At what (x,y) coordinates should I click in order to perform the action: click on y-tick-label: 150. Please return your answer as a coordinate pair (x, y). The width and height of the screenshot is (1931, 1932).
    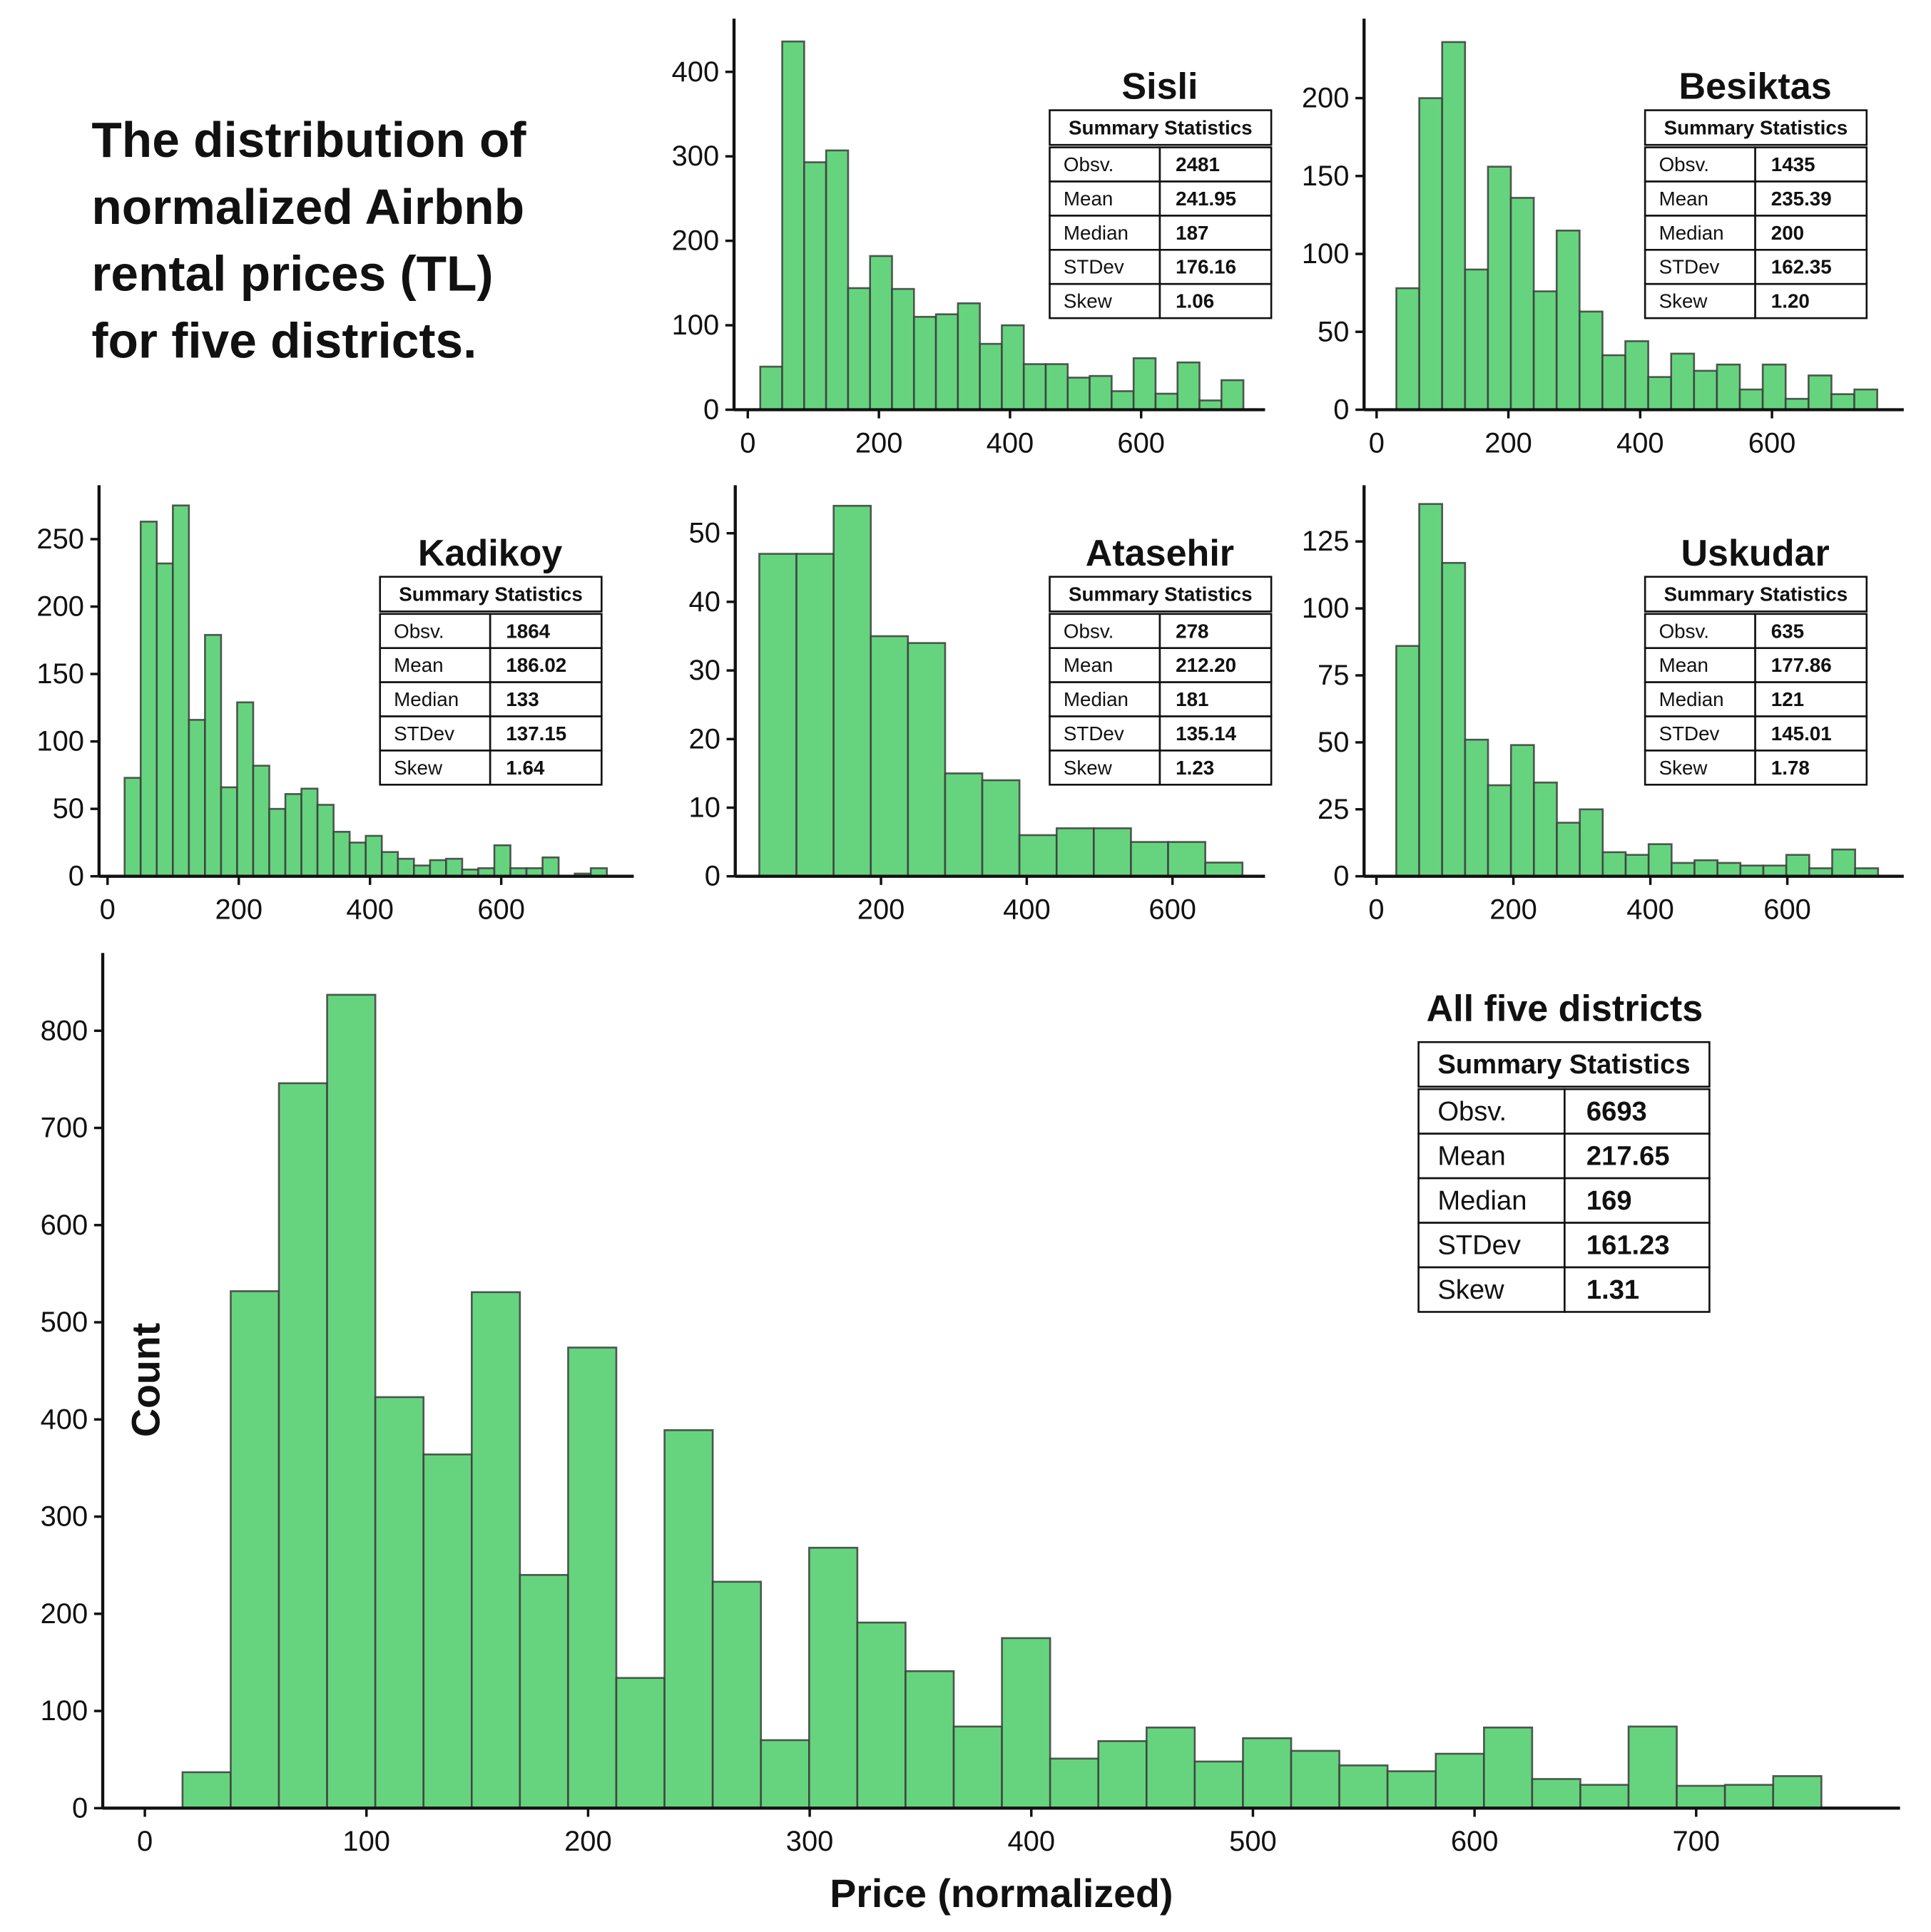
    Looking at the image, I should click on (1326, 176).